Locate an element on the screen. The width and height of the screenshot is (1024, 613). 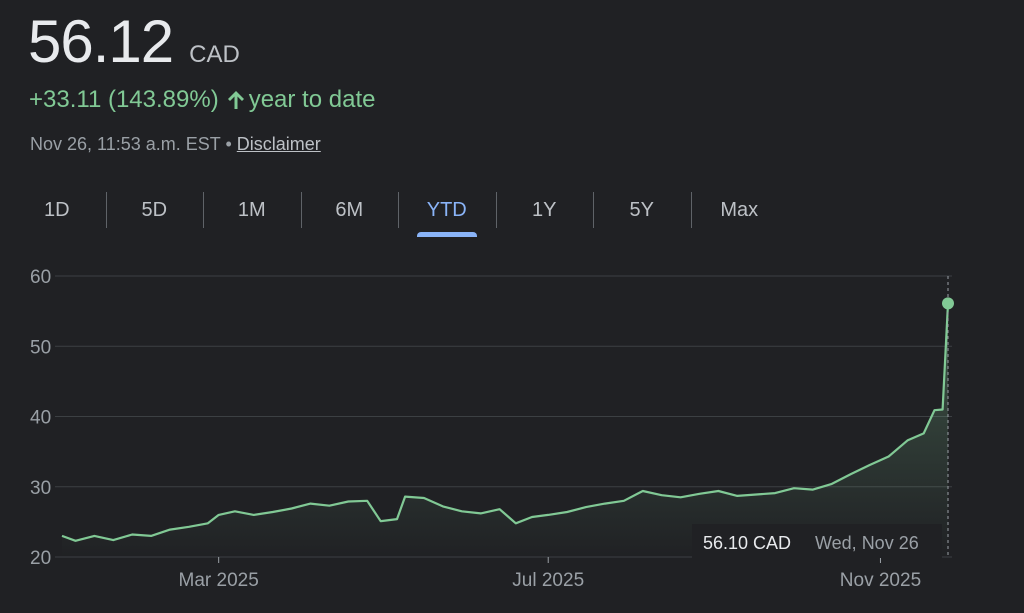
price-change: +33.11 (143.89%) year to date is located at coordinates (202, 100).